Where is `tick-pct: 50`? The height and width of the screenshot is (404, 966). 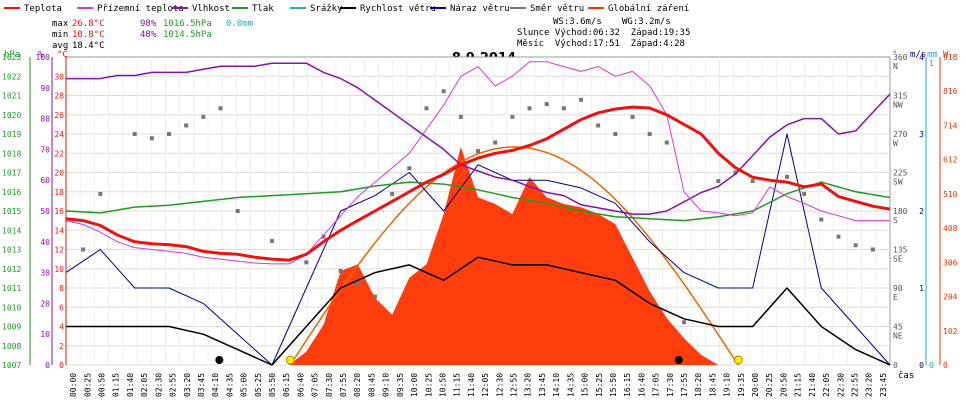
tick-pct: 50 is located at coordinates (45, 211).